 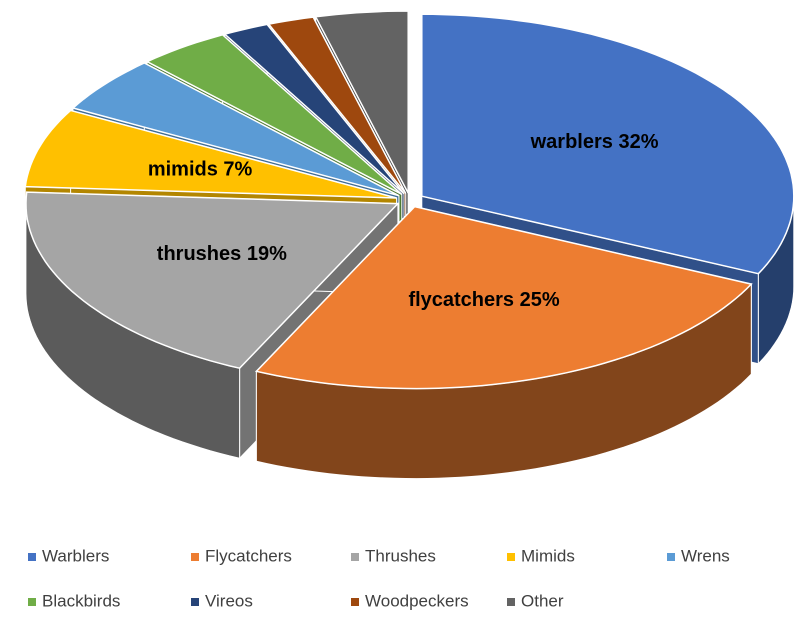 I want to click on legend-label: Warblers, so click(x=75, y=555).